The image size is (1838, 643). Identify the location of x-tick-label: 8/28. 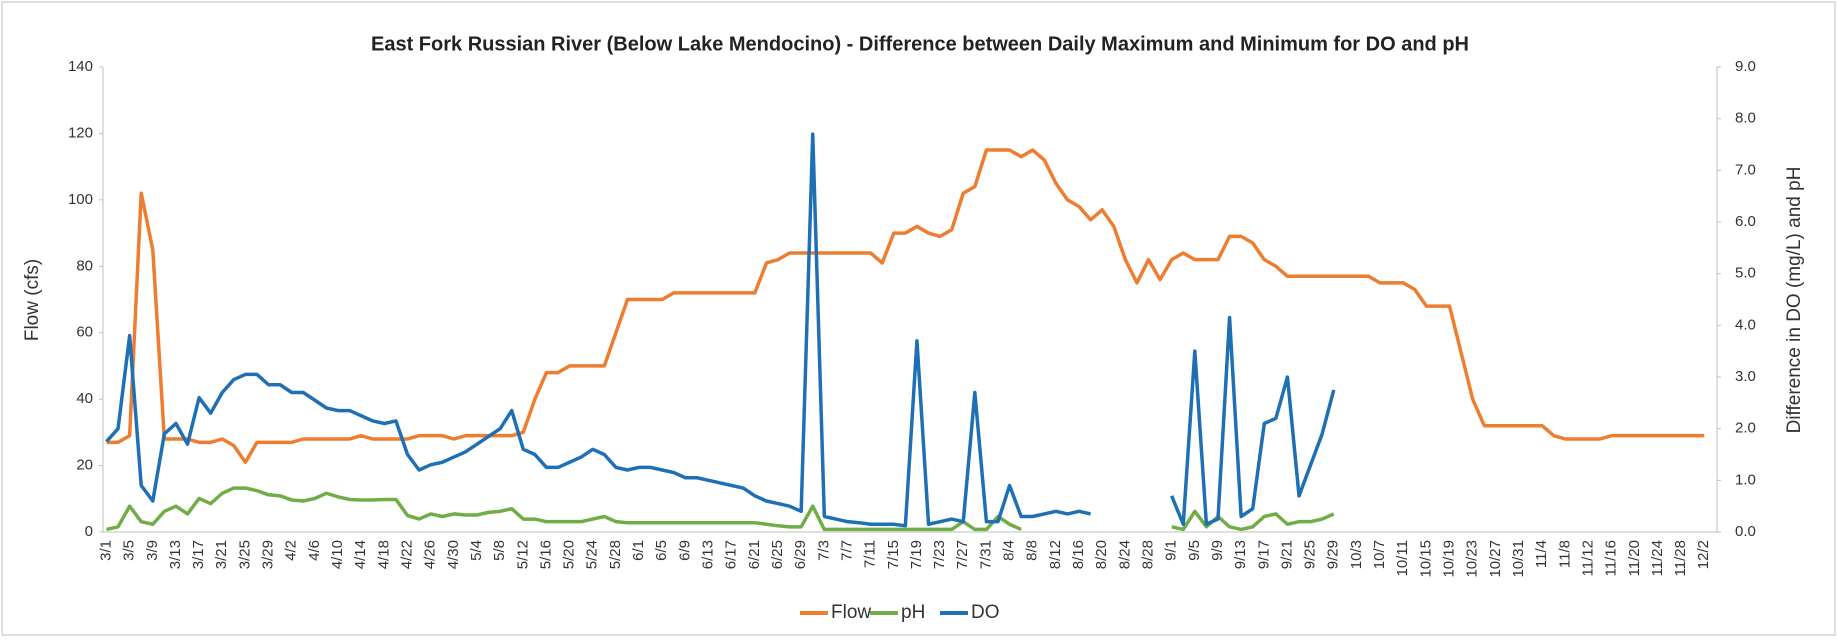
(1147, 554).